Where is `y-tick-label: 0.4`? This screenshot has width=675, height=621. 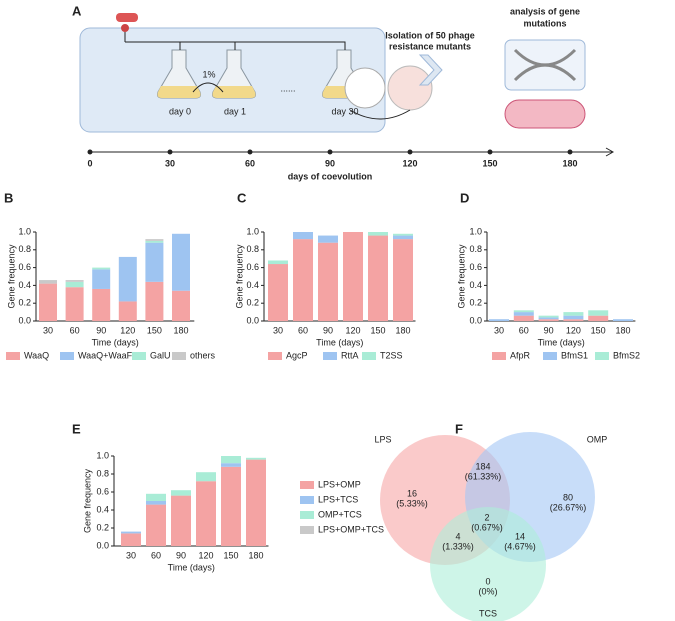
y-tick-label: 0.4 is located at coordinates (102, 509).